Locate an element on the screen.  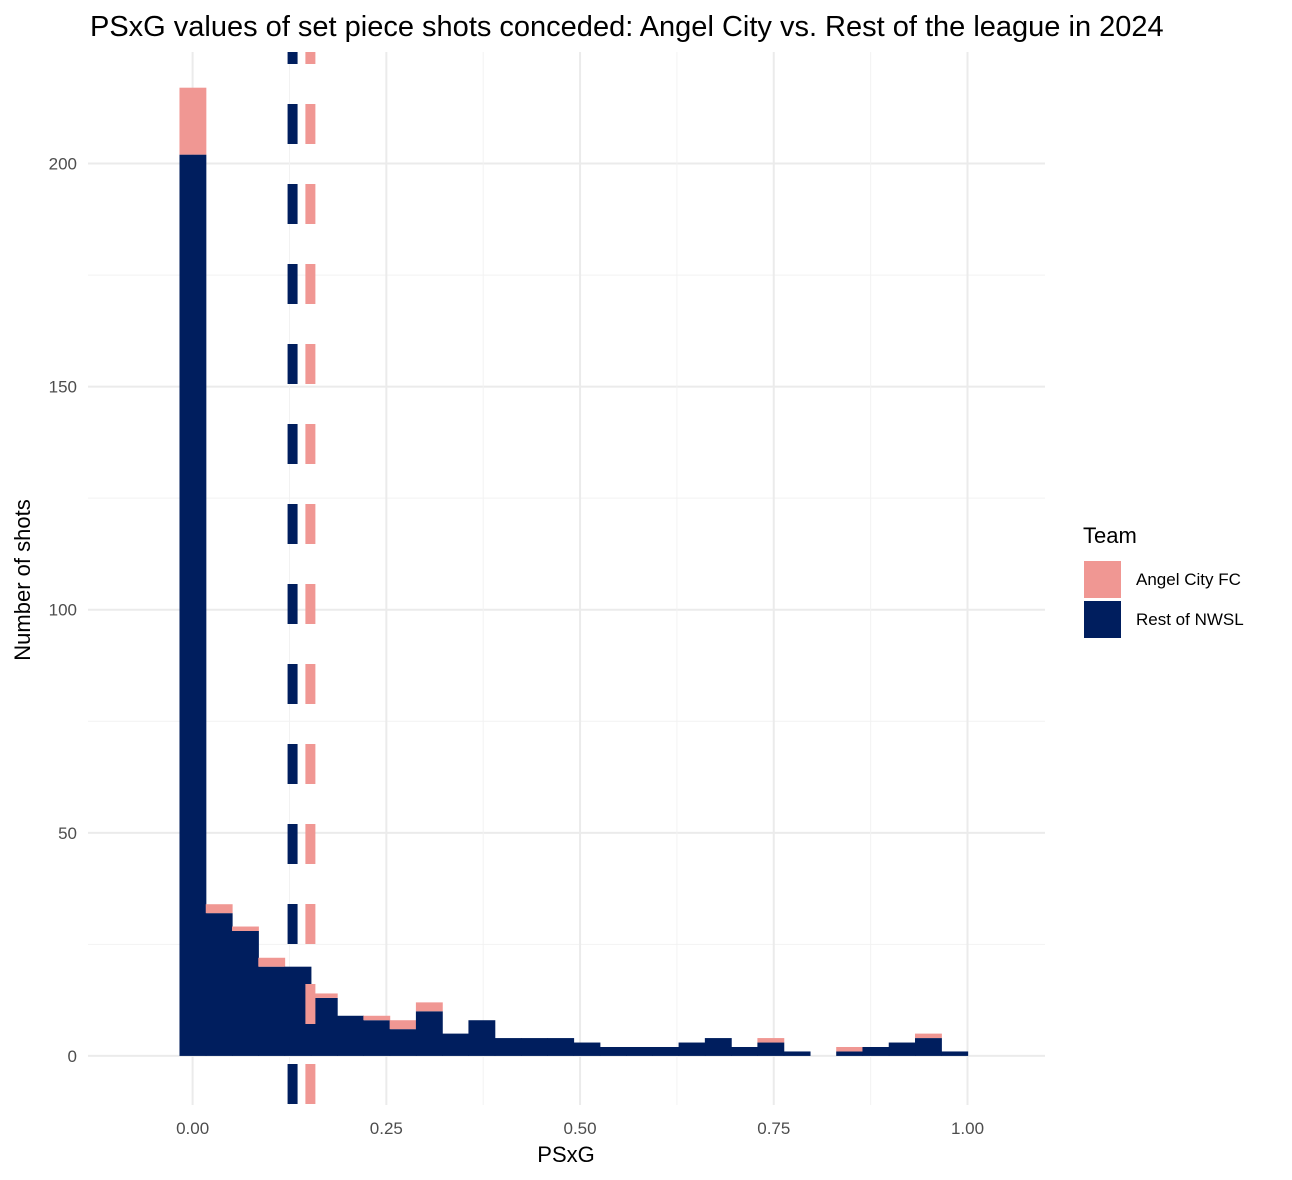
x-tick-label: 0.75 is located at coordinates (773, 1128).